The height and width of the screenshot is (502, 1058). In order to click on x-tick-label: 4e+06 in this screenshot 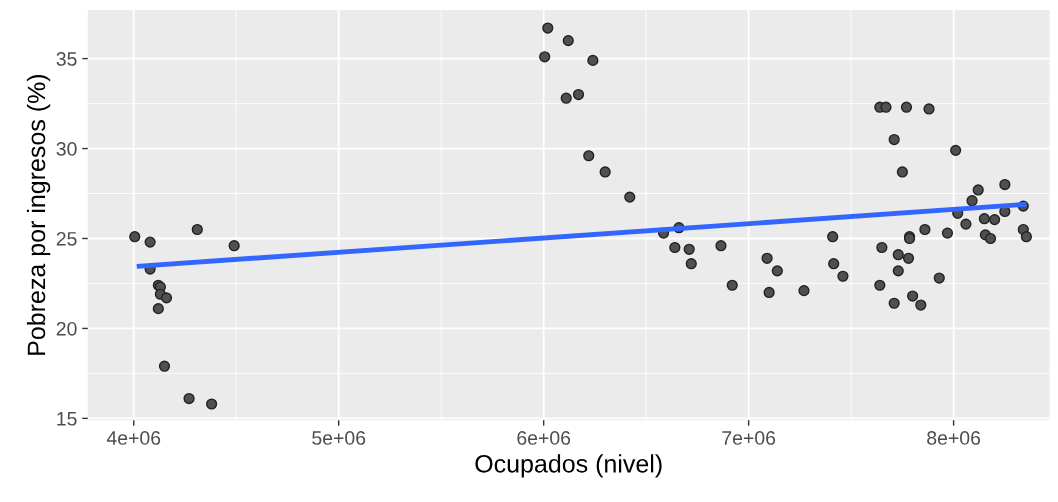, I will do `click(133, 438)`.